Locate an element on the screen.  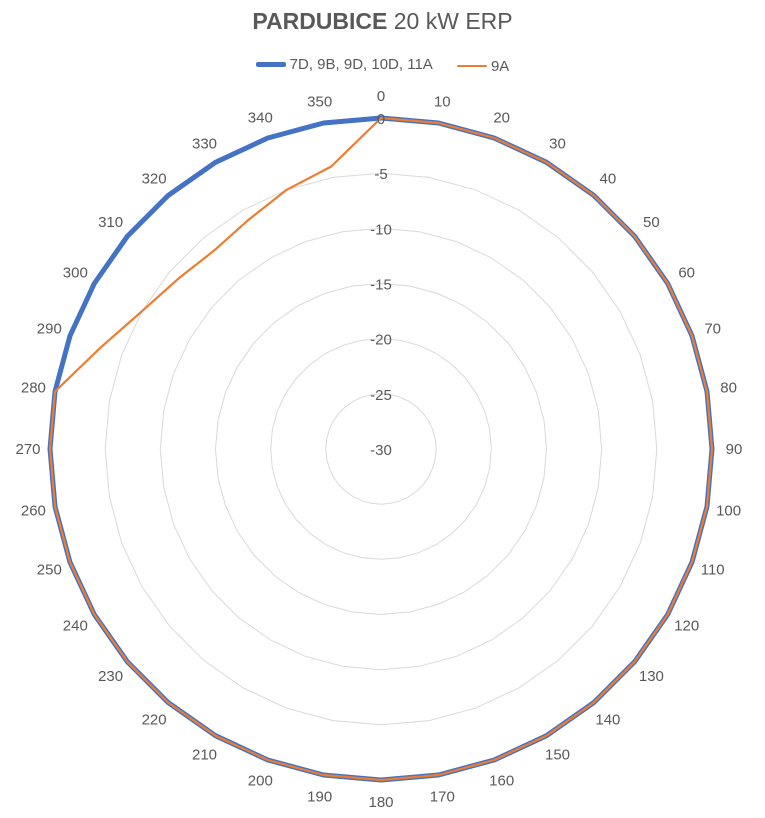
legend-item-series-2: 9A is located at coordinates (483, 66).